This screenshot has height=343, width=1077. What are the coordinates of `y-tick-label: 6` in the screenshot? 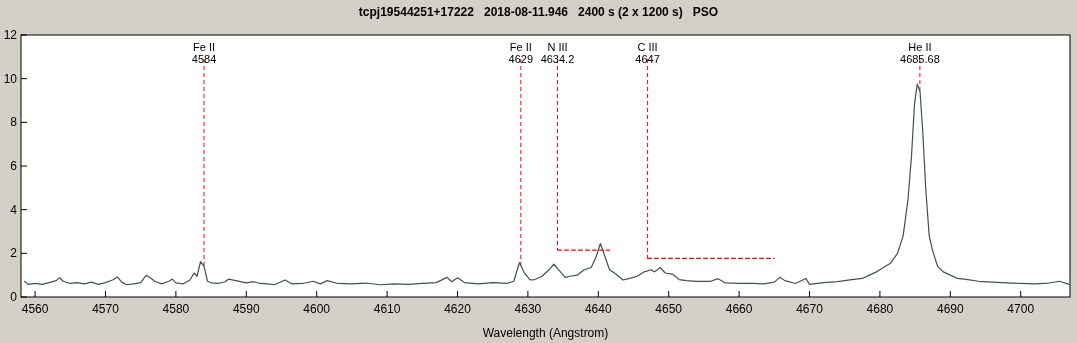 It's located at (14, 166).